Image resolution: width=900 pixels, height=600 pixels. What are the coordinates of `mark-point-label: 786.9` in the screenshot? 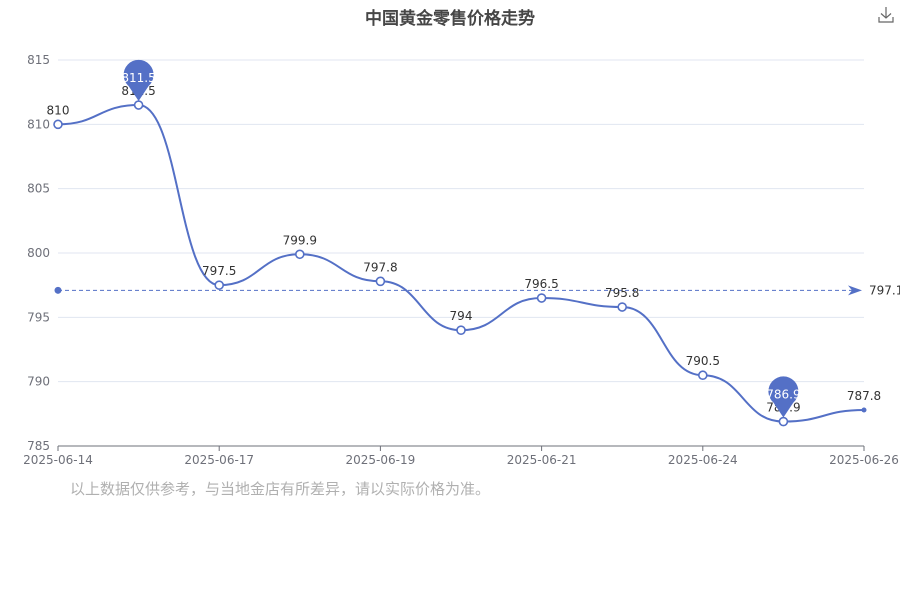 It's located at (783, 395).